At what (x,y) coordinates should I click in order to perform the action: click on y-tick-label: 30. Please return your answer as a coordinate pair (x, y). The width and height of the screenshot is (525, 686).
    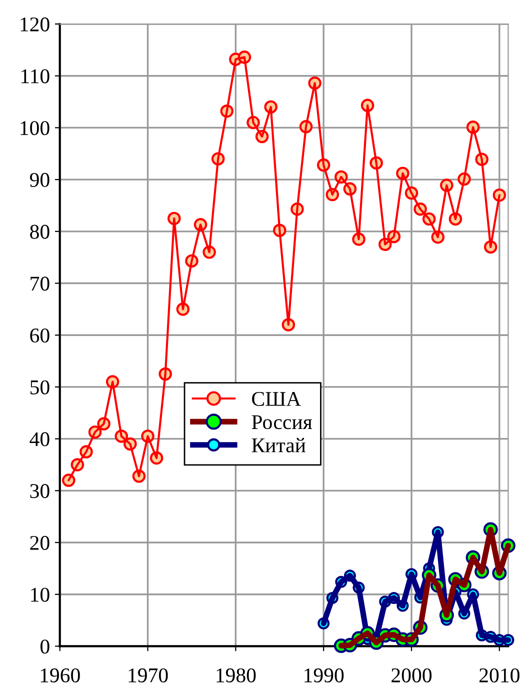
    Looking at the image, I should click on (40, 491).